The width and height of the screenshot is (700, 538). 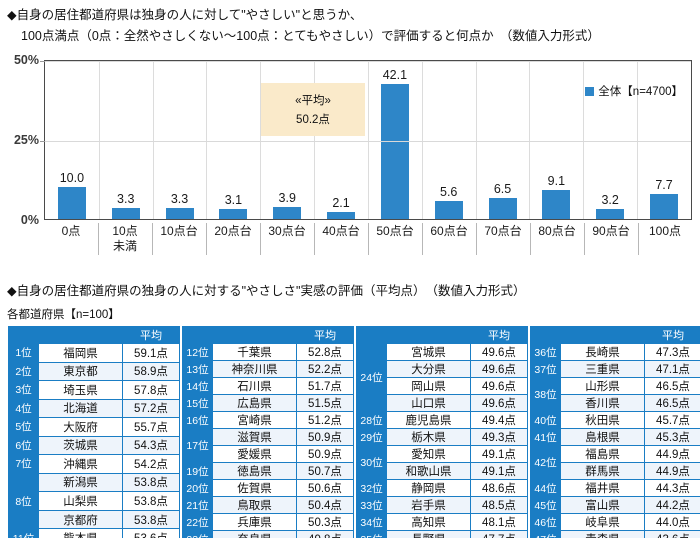 What do you see at coordinates (428, 505) in the screenshot?
I see `prefecture-name-cell: 岩手県` at bounding box center [428, 505].